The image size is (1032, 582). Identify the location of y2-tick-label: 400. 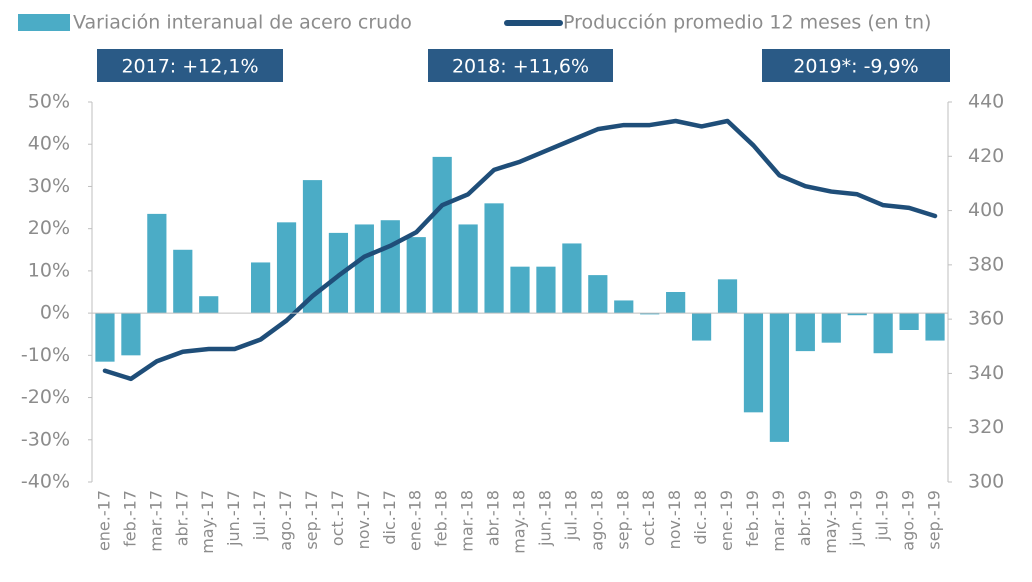
(986, 210).